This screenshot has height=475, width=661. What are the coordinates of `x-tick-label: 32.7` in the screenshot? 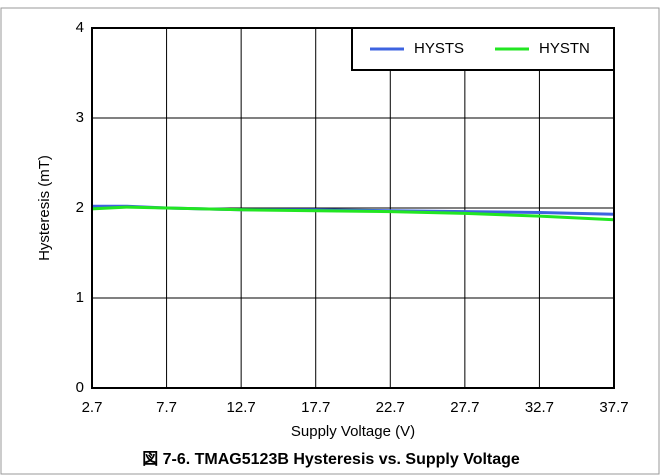 It's located at (539, 407).